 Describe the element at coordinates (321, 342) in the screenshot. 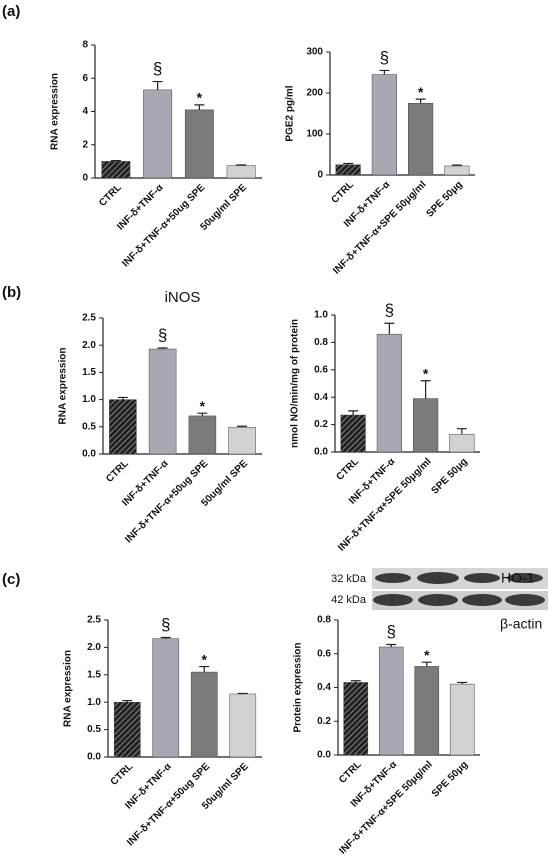

I see `y-tick-label: 0.8` at that location.